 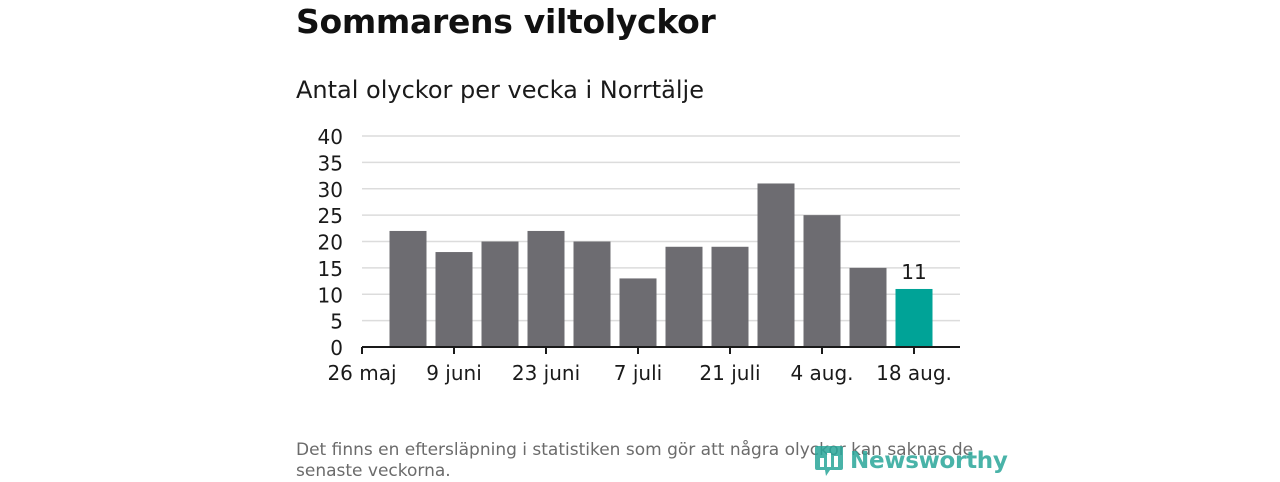 What do you see at coordinates (330, 295) in the screenshot?
I see `y-tick-label: 10` at bounding box center [330, 295].